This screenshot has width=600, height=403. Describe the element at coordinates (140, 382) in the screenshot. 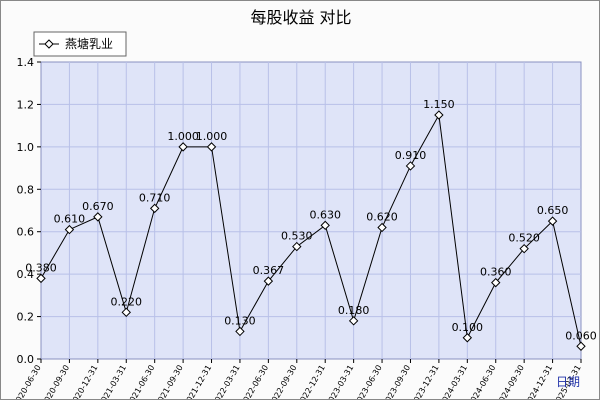

I see `x-tick-label: 2021-06-30` at that location.